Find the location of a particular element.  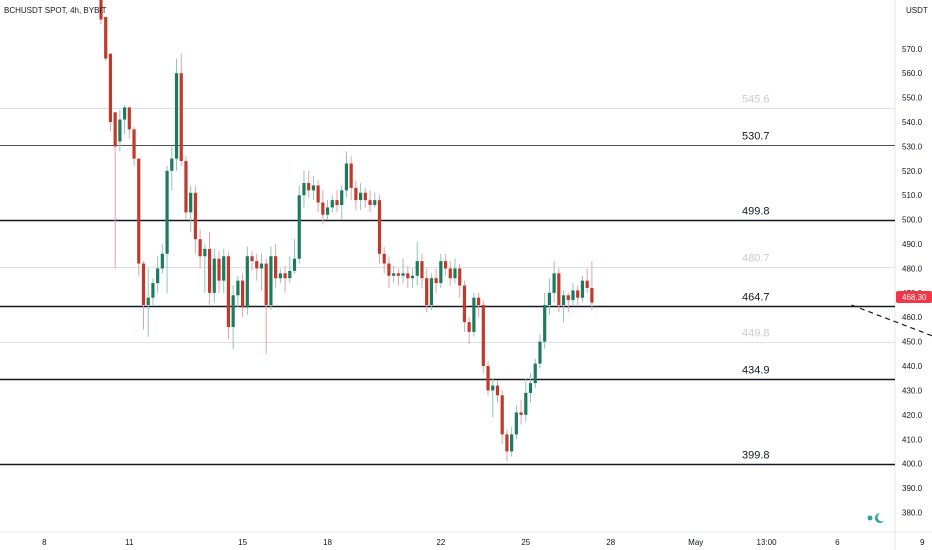

time-tick-2: 15 is located at coordinates (242, 542).